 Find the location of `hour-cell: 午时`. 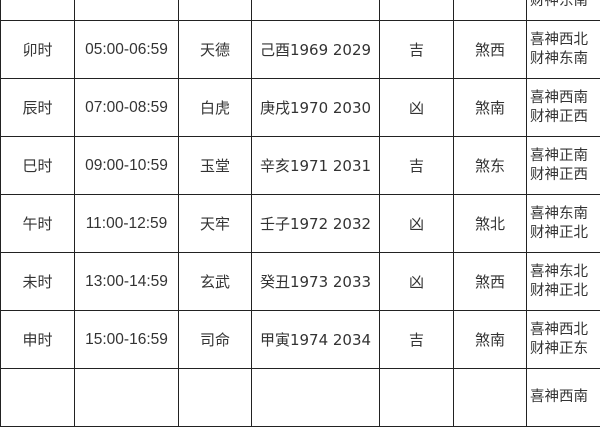

hour-cell: 午时 is located at coordinates (38, 224).